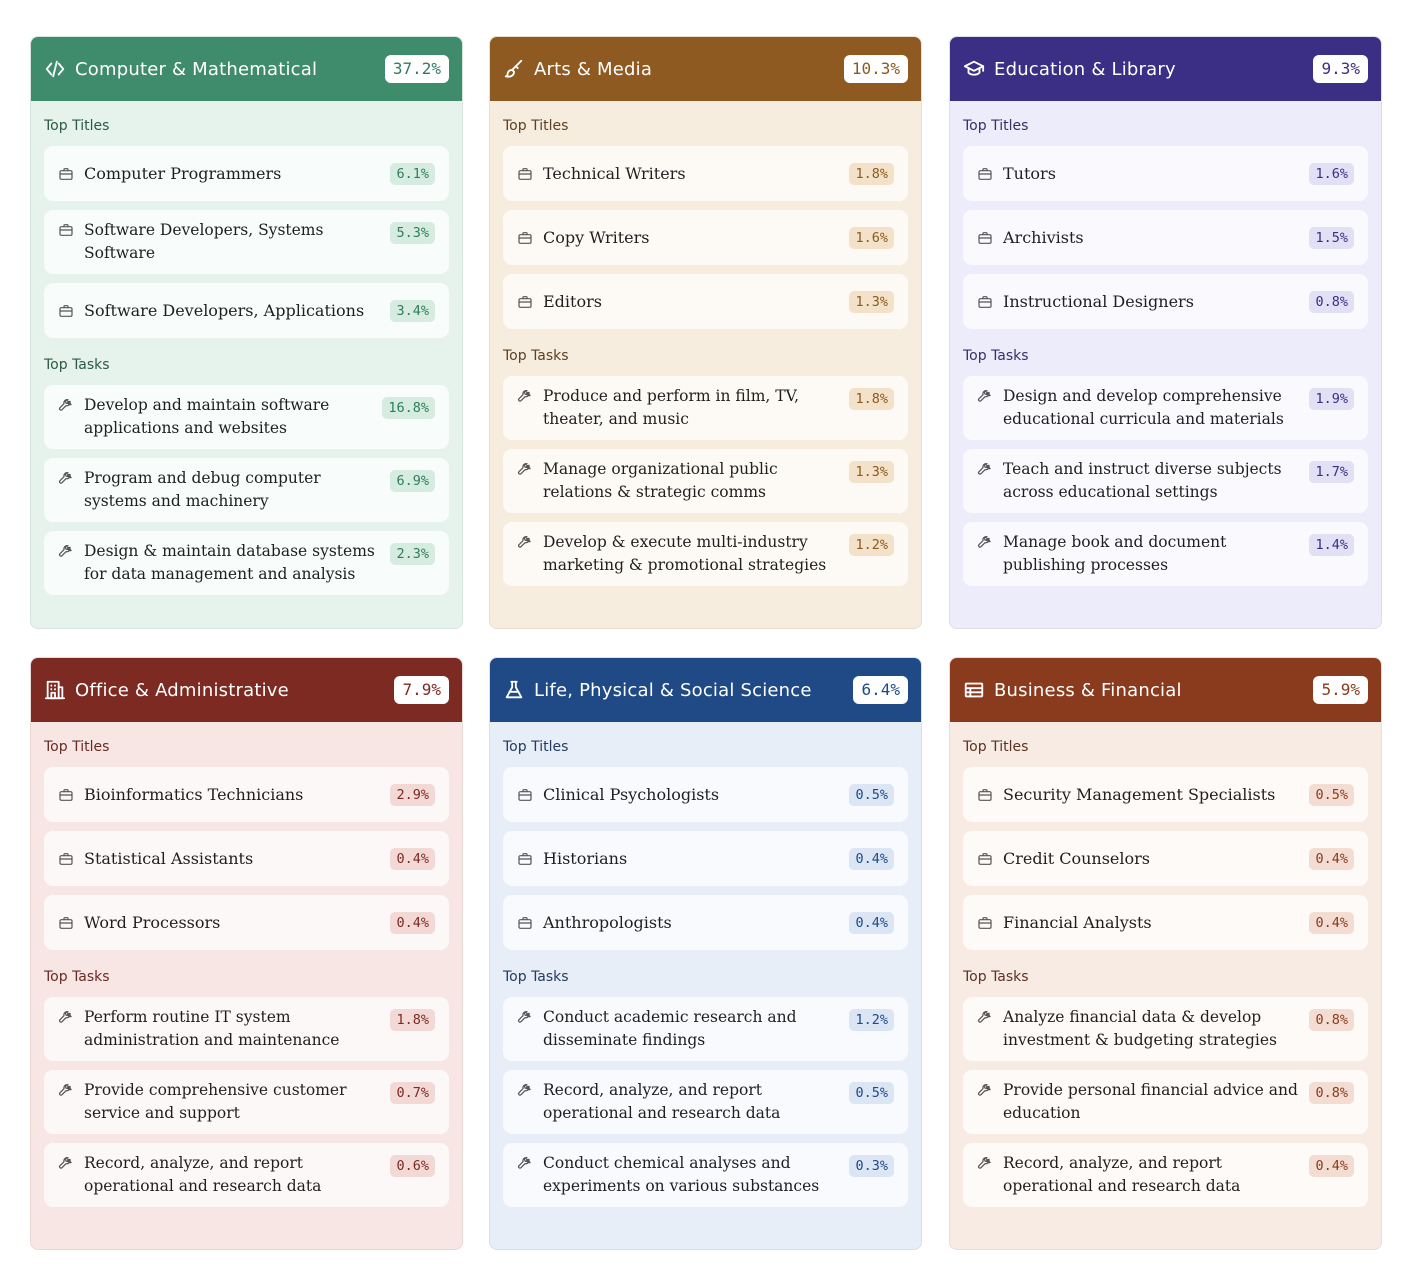 This screenshot has height=1282, width=1404. Describe the element at coordinates (169, 858) in the screenshot. I see `title-label: Statistical Assistants` at that location.